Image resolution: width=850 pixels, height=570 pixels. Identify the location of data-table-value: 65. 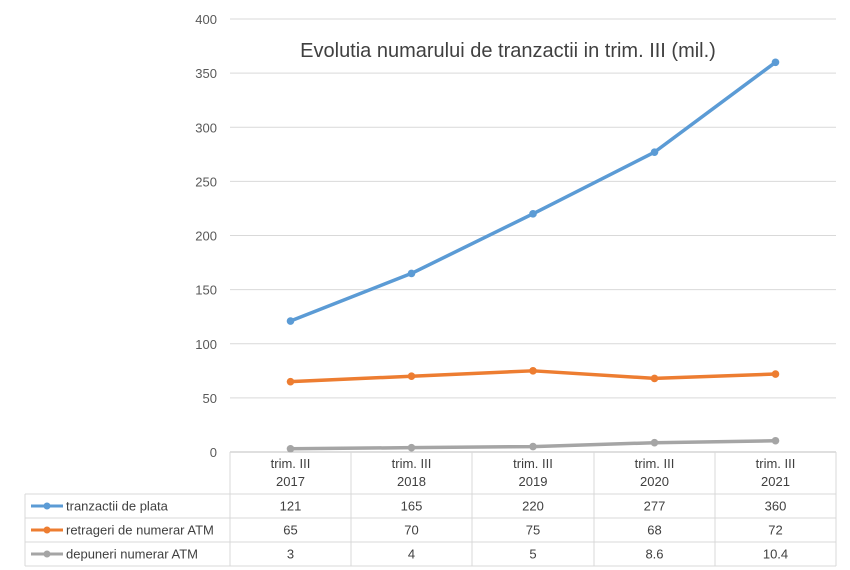
(290, 530).